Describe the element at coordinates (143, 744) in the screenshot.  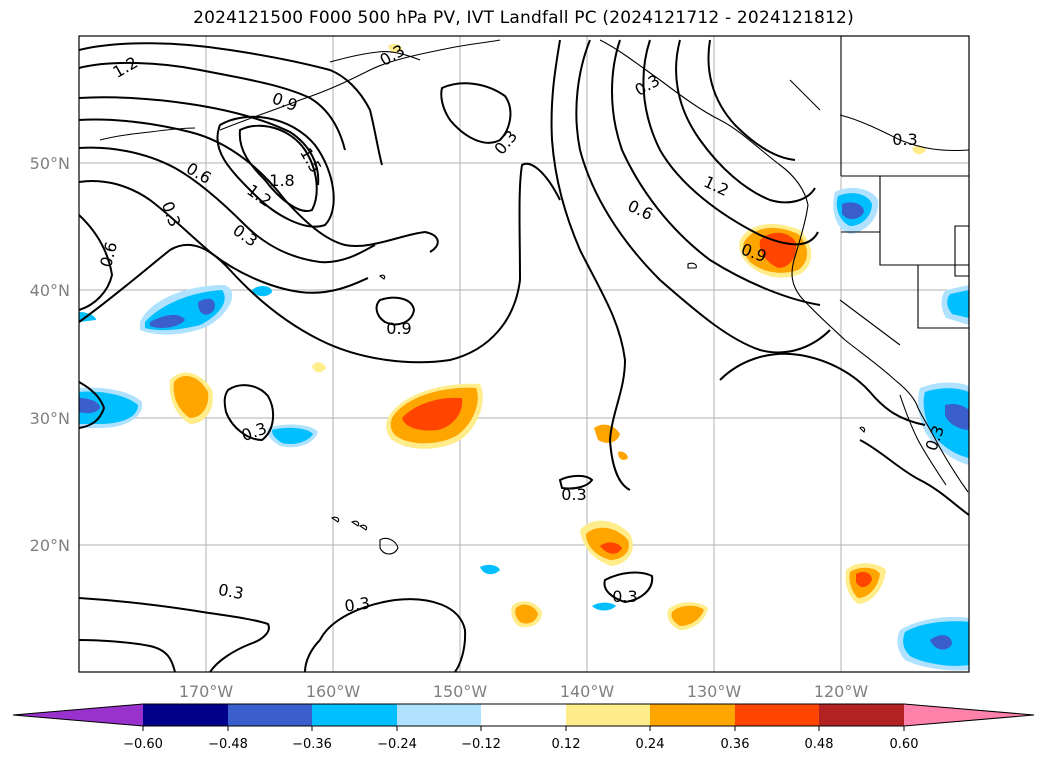
I see `colorbar-tick-label: −0.60` at that location.